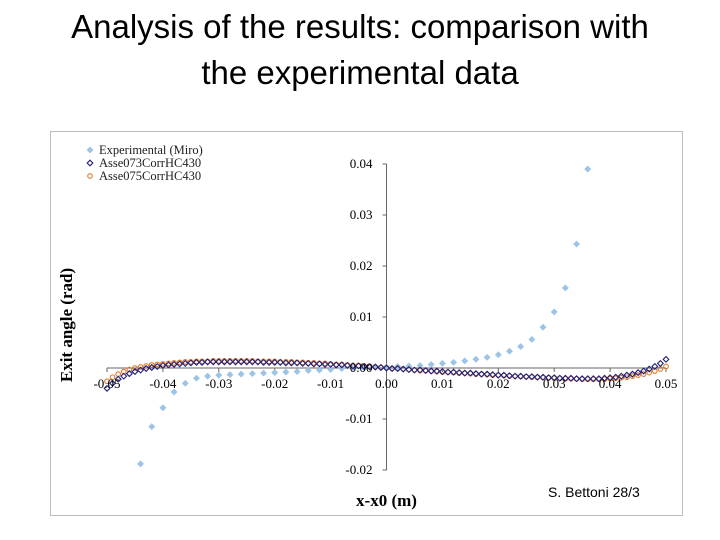 The image size is (720, 540). What do you see at coordinates (66, 325) in the screenshot?
I see `y-axis-title: Exit angle (rad)` at bounding box center [66, 325].